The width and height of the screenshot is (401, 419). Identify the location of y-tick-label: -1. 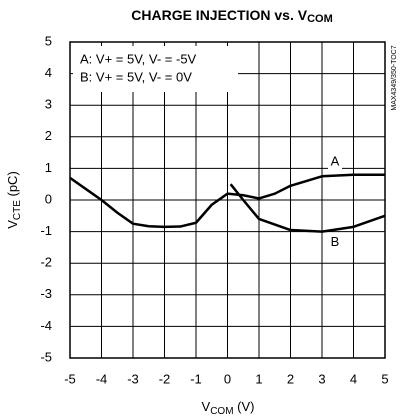
(46, 230).